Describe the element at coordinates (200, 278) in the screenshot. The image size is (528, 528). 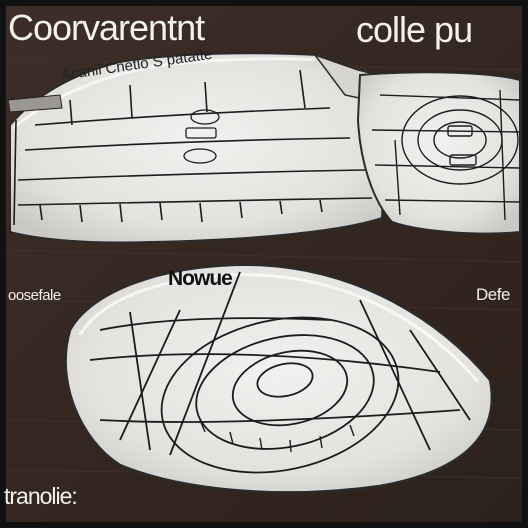
I see `bottom-plate-title: Nowue` at that location.